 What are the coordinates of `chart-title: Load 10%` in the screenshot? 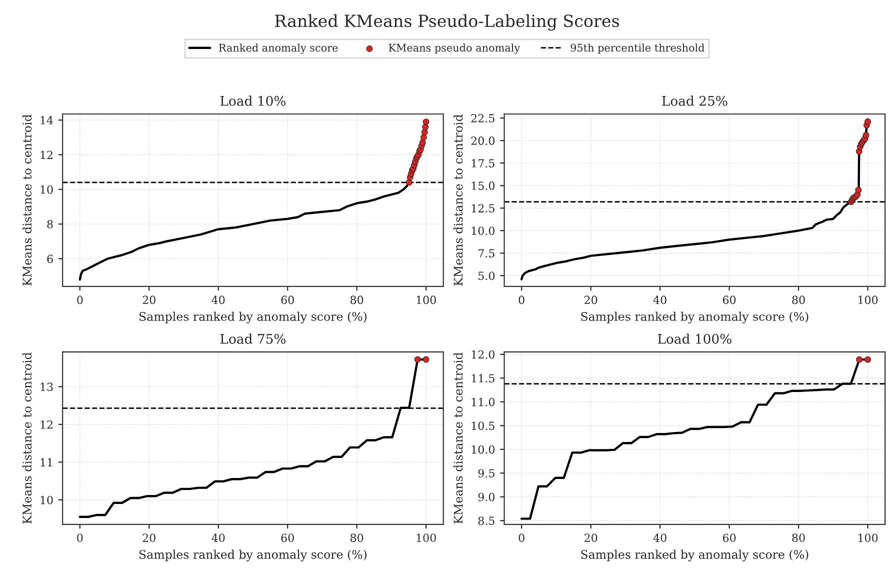 It's located at (253, 101).